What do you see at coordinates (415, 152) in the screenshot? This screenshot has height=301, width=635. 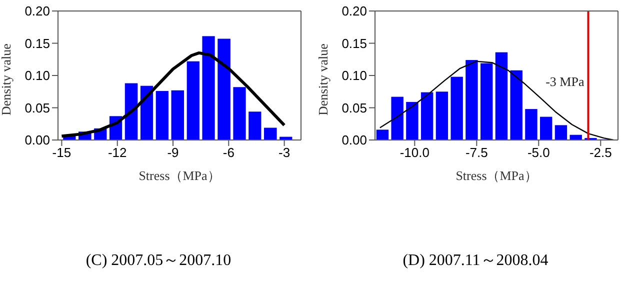 I see `x-tick-label: -10.0` at bounding box center [415, 152].